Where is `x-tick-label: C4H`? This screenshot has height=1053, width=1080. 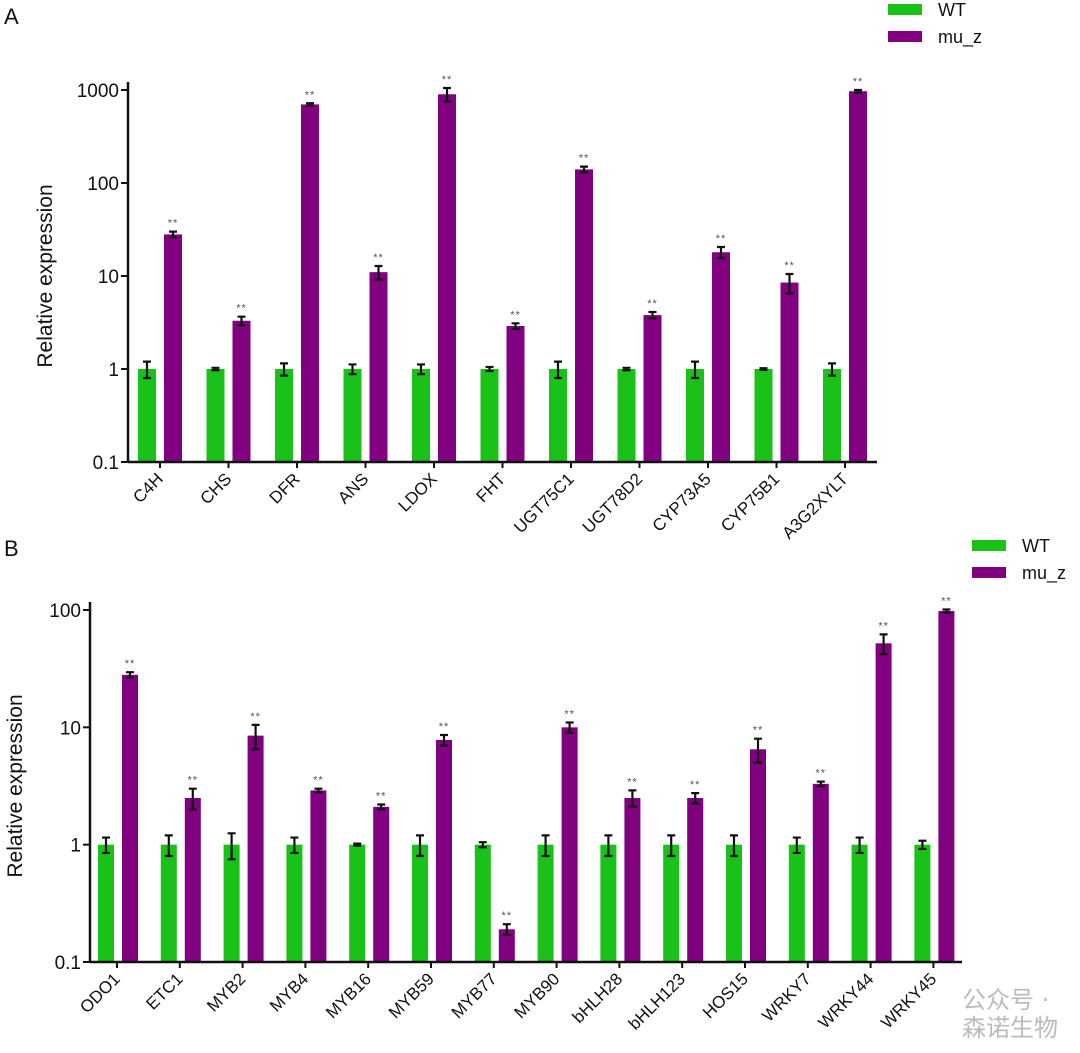
x-tick-label: C4H is located at coordinates (147, 487).